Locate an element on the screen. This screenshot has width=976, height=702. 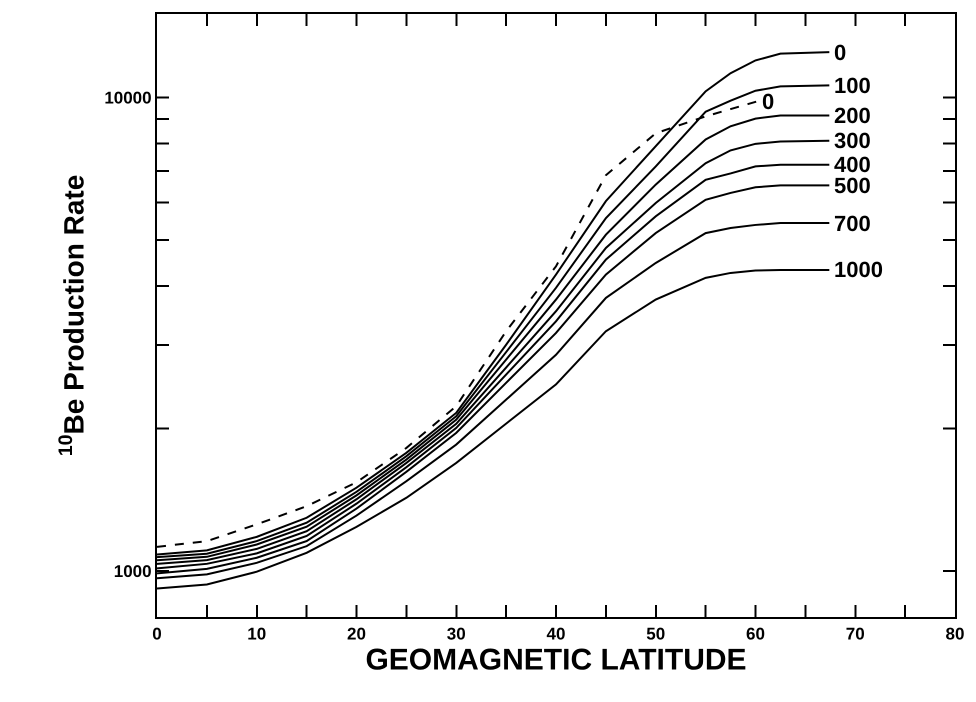
x-tick-label: 40 is located at coordinates (556, 634).